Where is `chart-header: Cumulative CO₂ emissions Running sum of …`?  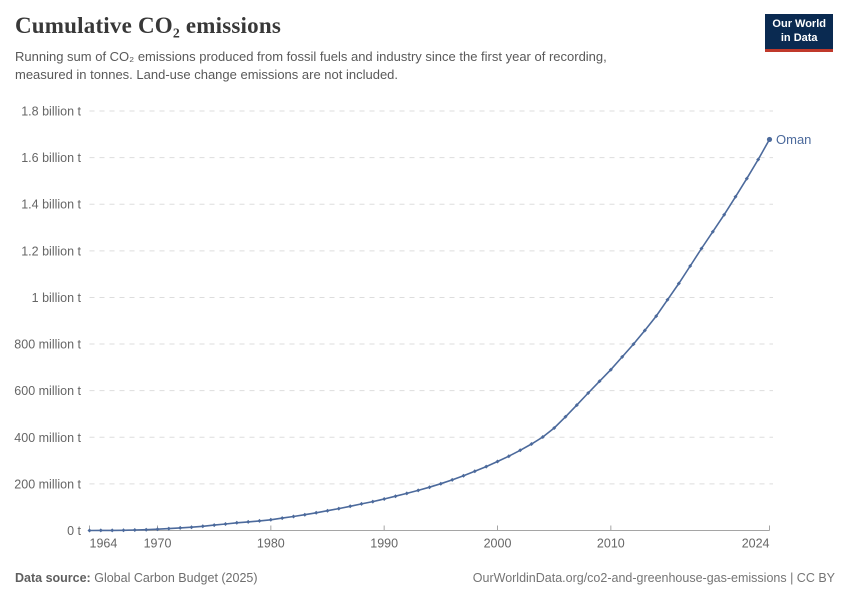 chart-header: Cumulative CO₂ emissions Running sum of … is located at coordinates (311, 48).